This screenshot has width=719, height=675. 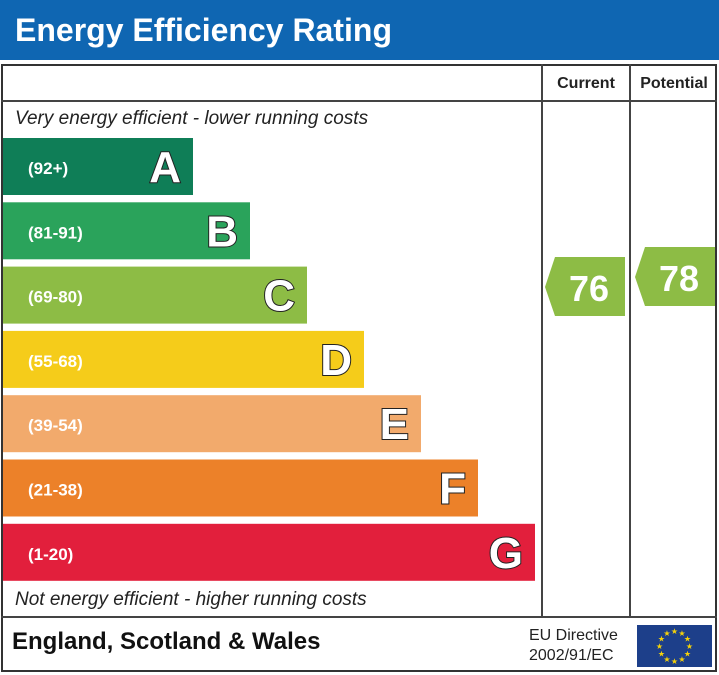 What do you see at coordinates (240, 488) in the screenshot?
I see `bar-F` at bounding box center [240, 488].